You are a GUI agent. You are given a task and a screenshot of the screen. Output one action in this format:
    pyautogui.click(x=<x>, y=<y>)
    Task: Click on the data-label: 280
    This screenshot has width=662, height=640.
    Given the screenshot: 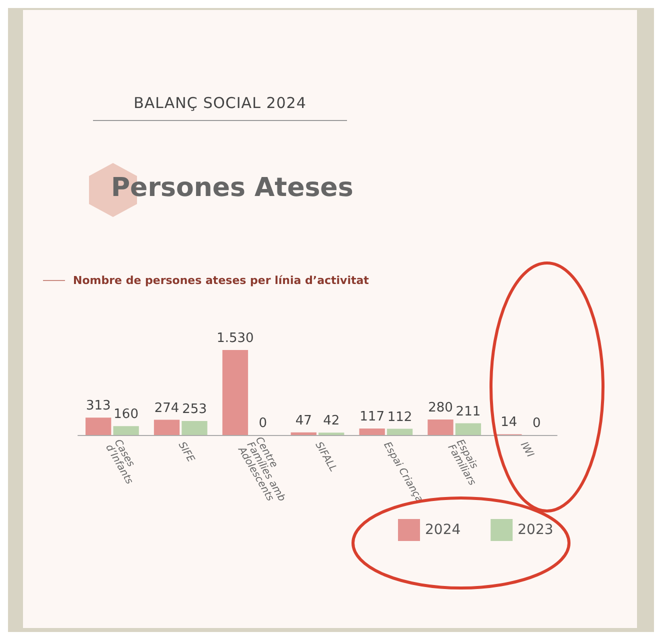 What is the action you would take?
    pyautogui.click(x=440, y=408)
    